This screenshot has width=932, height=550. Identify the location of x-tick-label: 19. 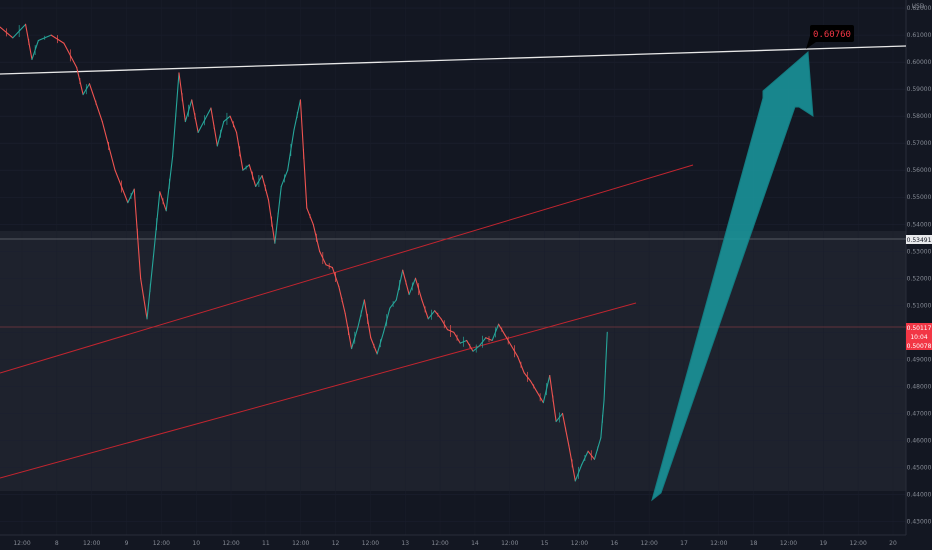
(823, 543).